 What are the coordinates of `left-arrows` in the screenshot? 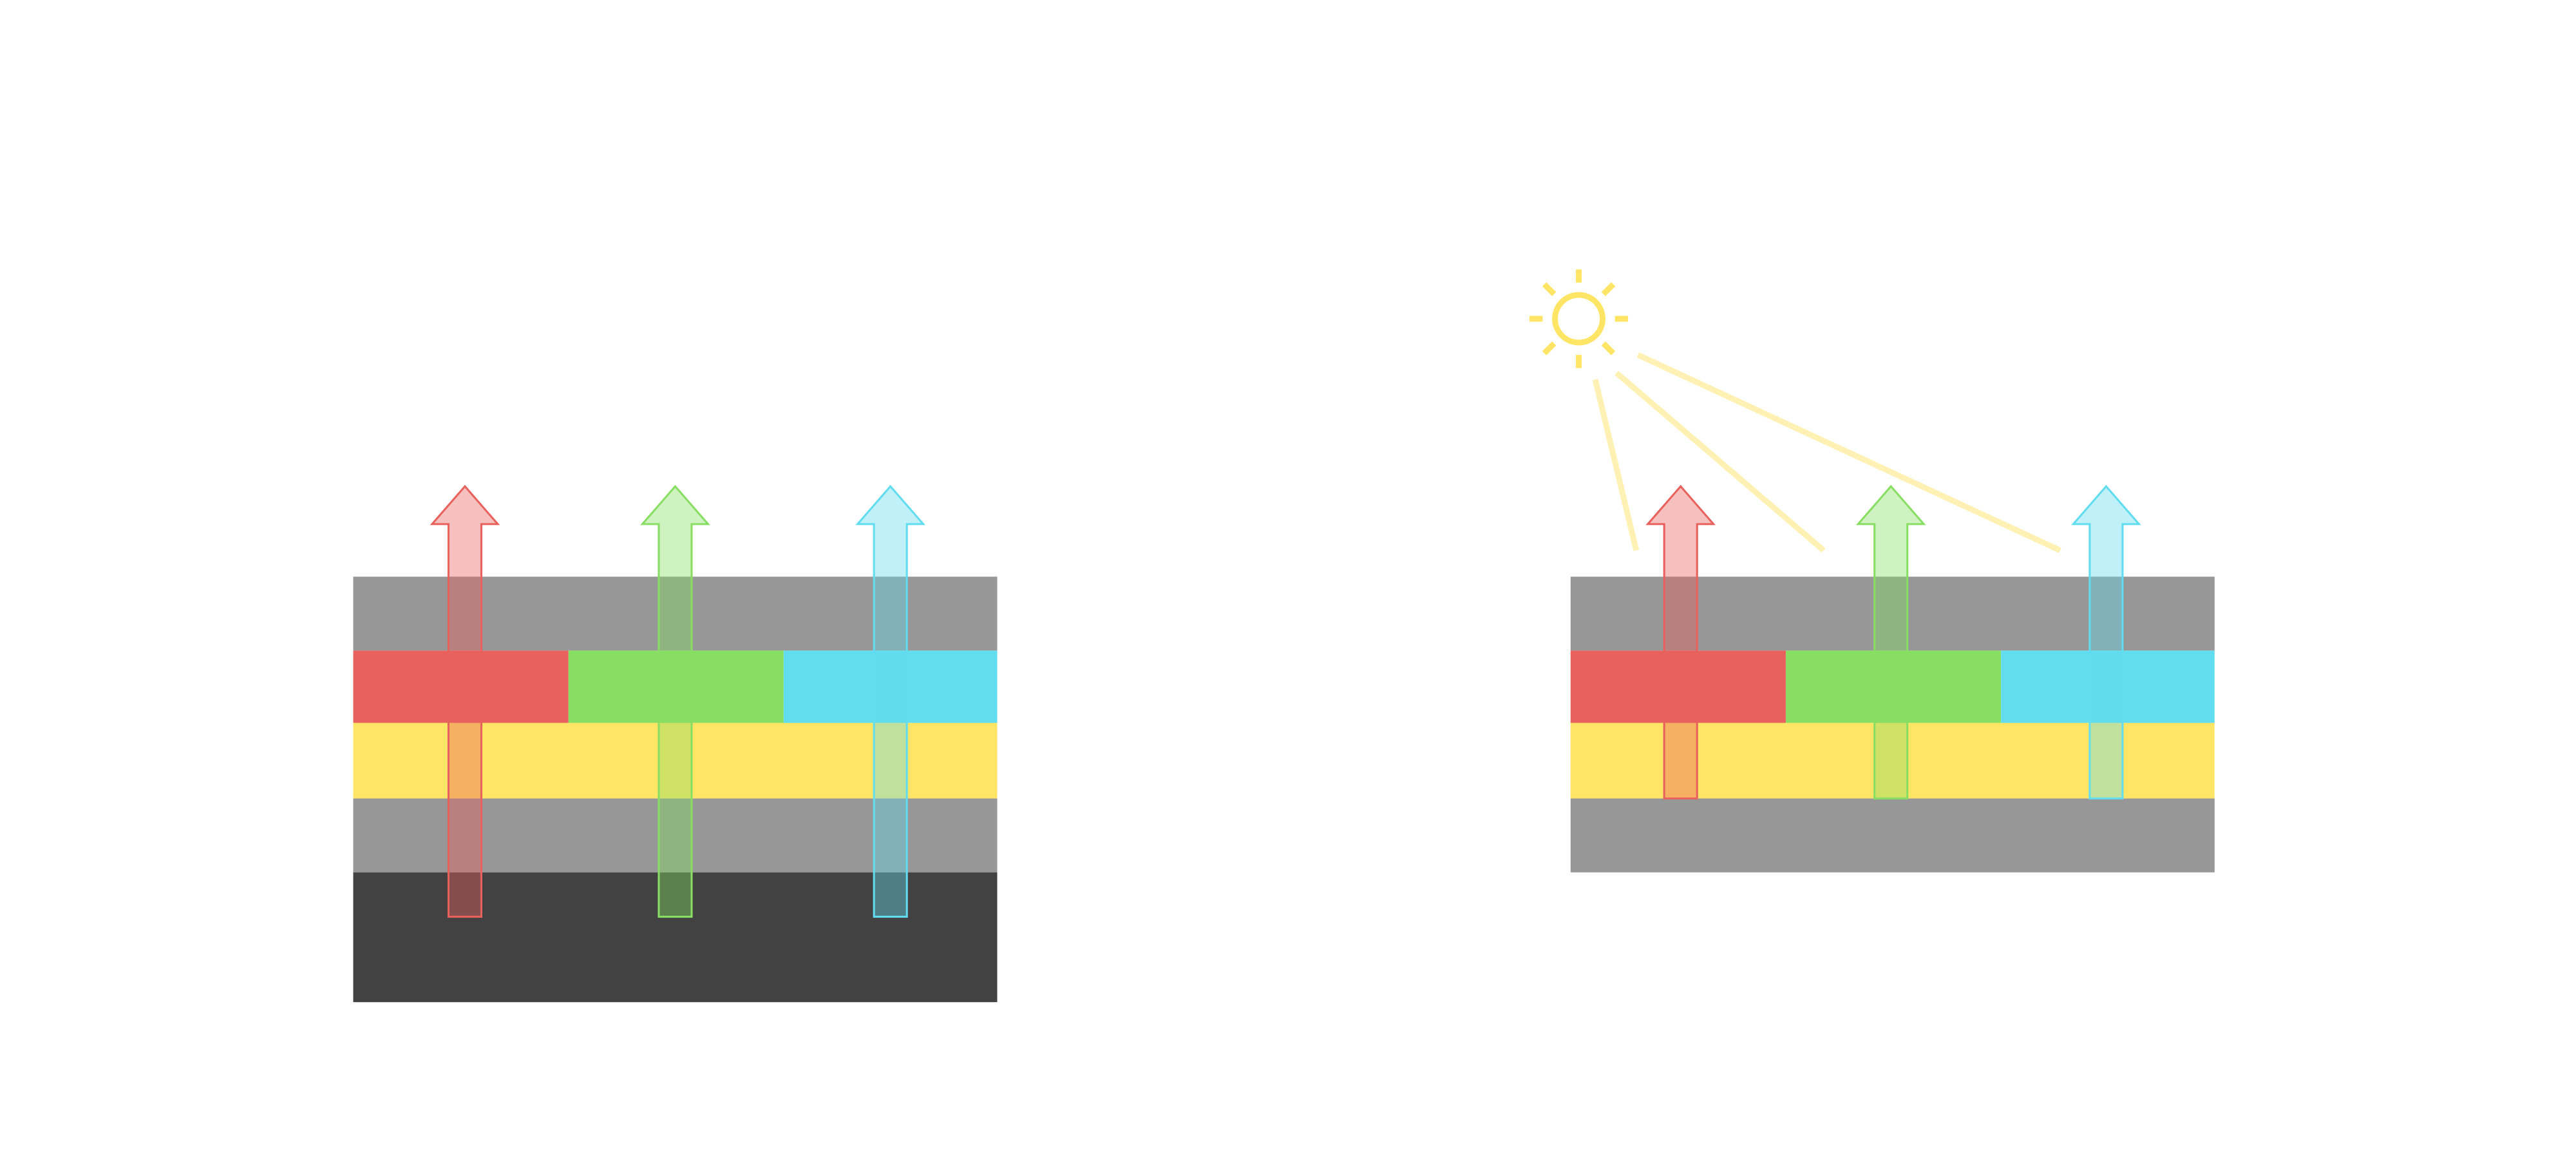 It's located at (678, 701).